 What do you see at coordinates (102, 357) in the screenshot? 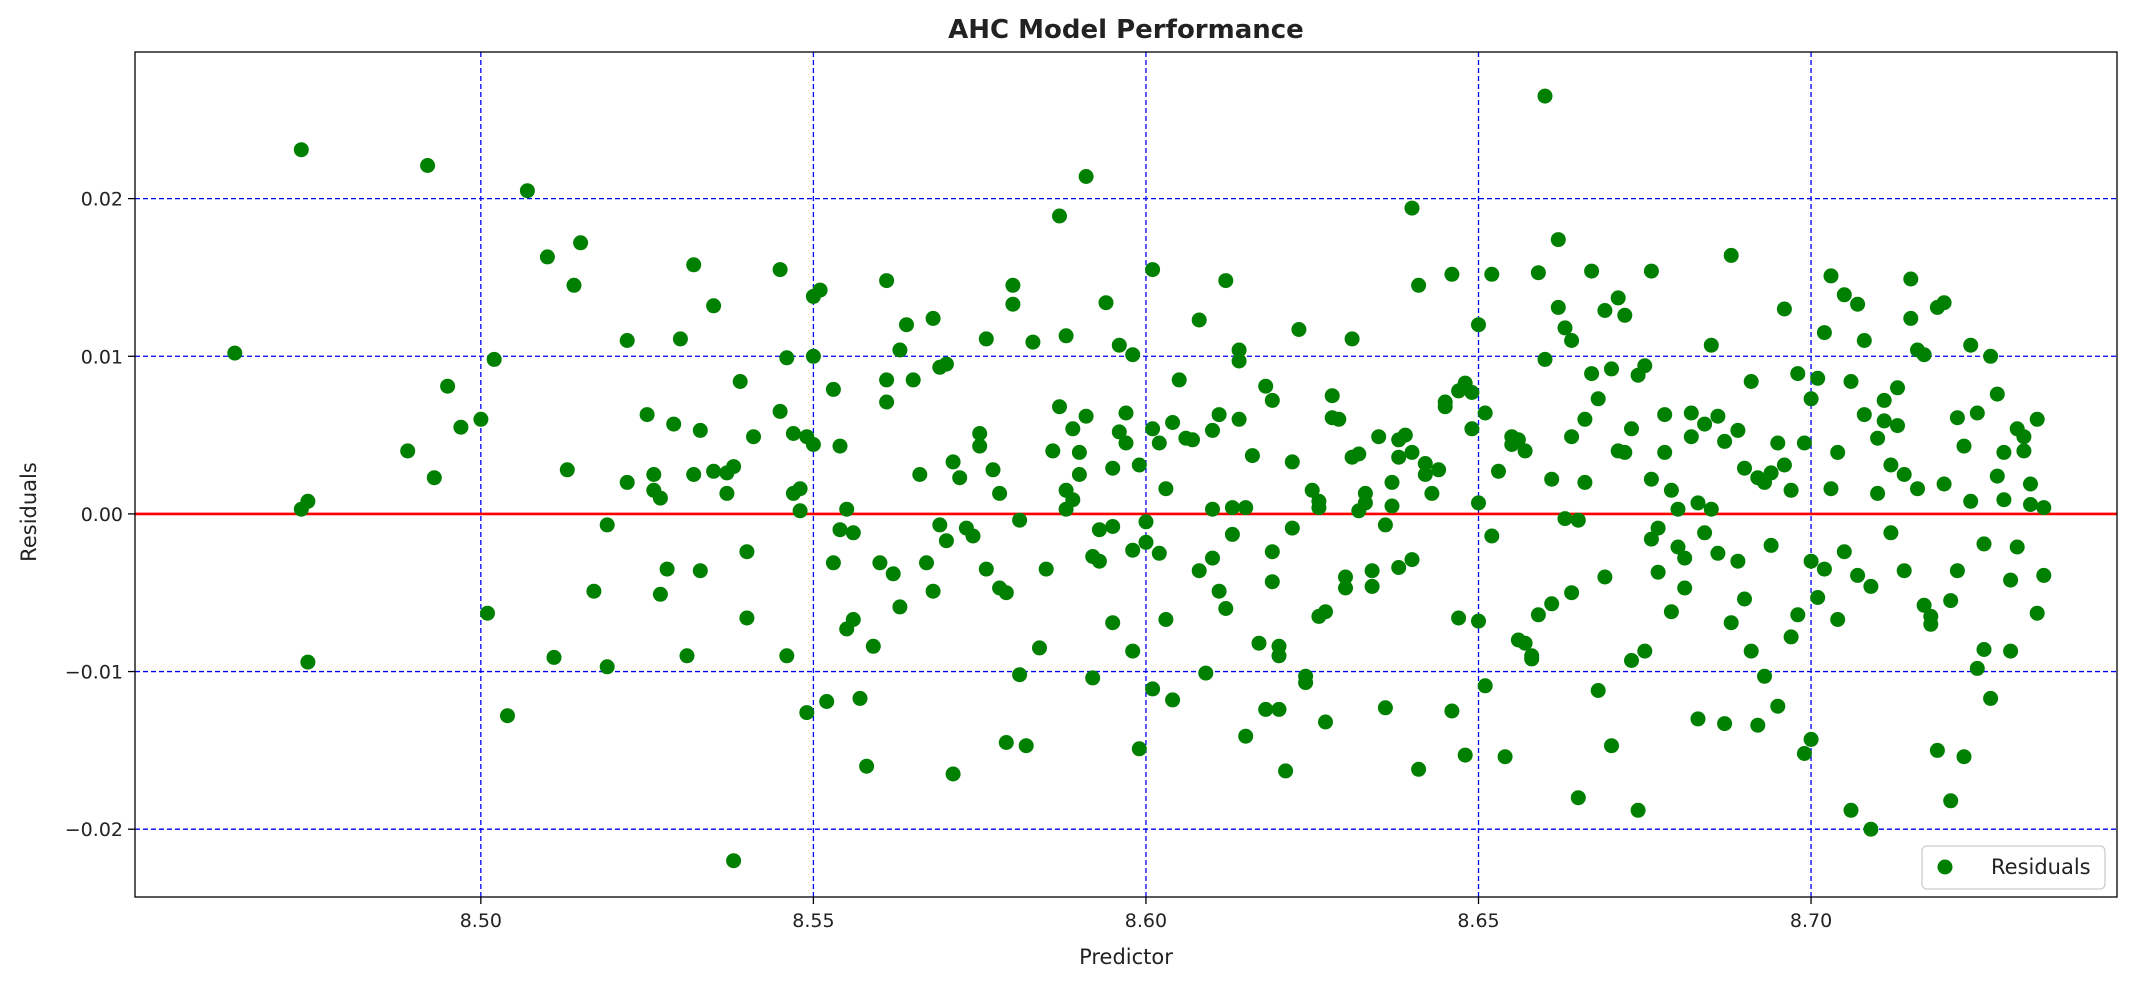
I see `y-tick-label: 0.01` at bounding box center [102, 357].